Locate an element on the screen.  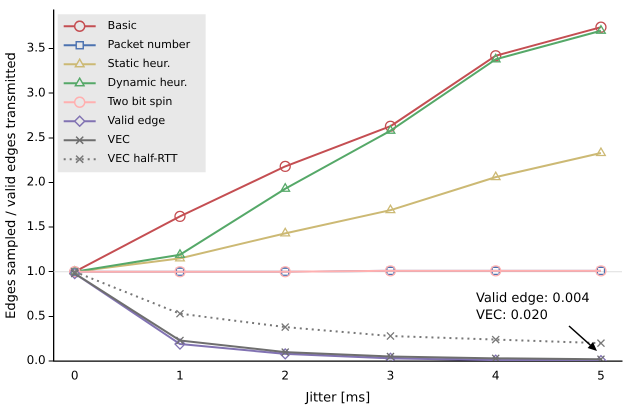
legend-label: Basic is located at coordinates (122, 25).